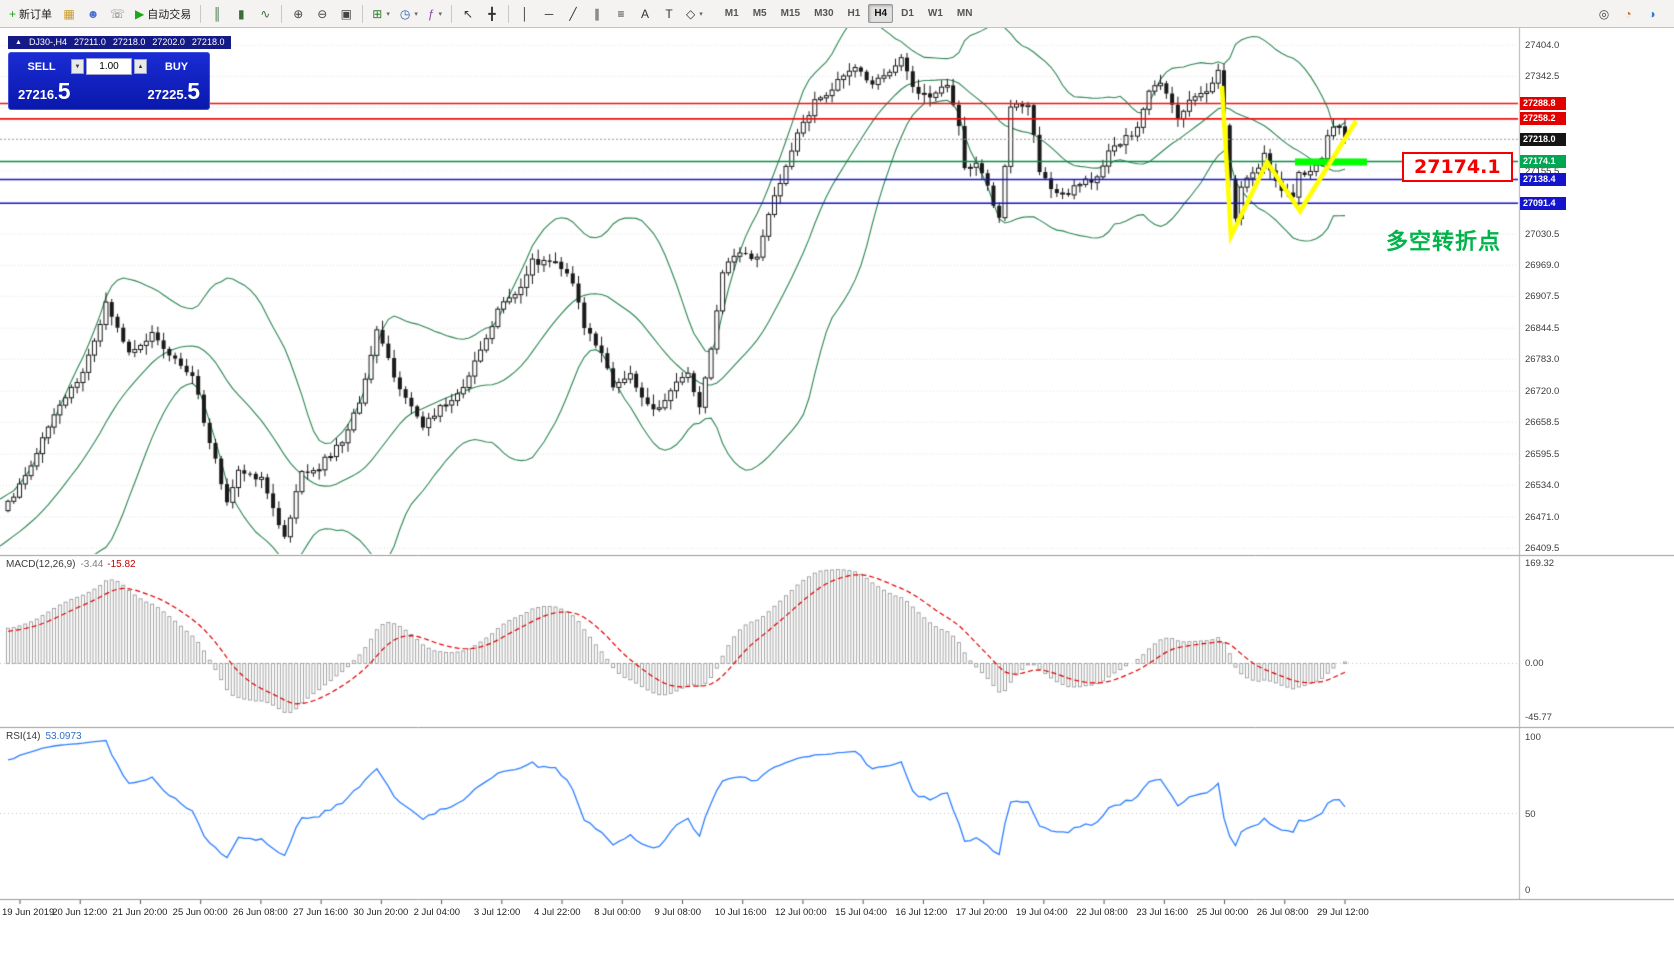 This screenshot has height=957, width=1674. I want to click on time-axis-label: 4 Jul 22:00, so click(557, 912).